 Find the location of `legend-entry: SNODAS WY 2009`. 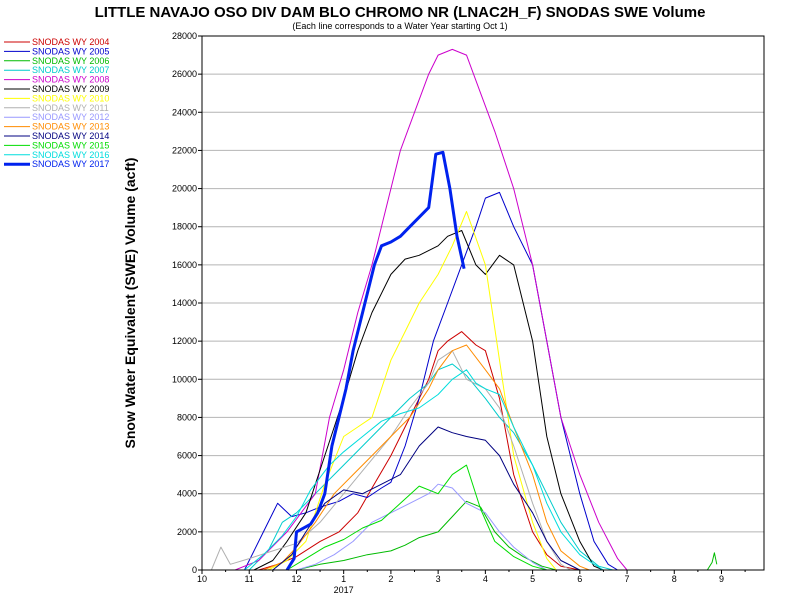

legend-entry: SNODAS WY 2009 is located at coordinates (70, 89).